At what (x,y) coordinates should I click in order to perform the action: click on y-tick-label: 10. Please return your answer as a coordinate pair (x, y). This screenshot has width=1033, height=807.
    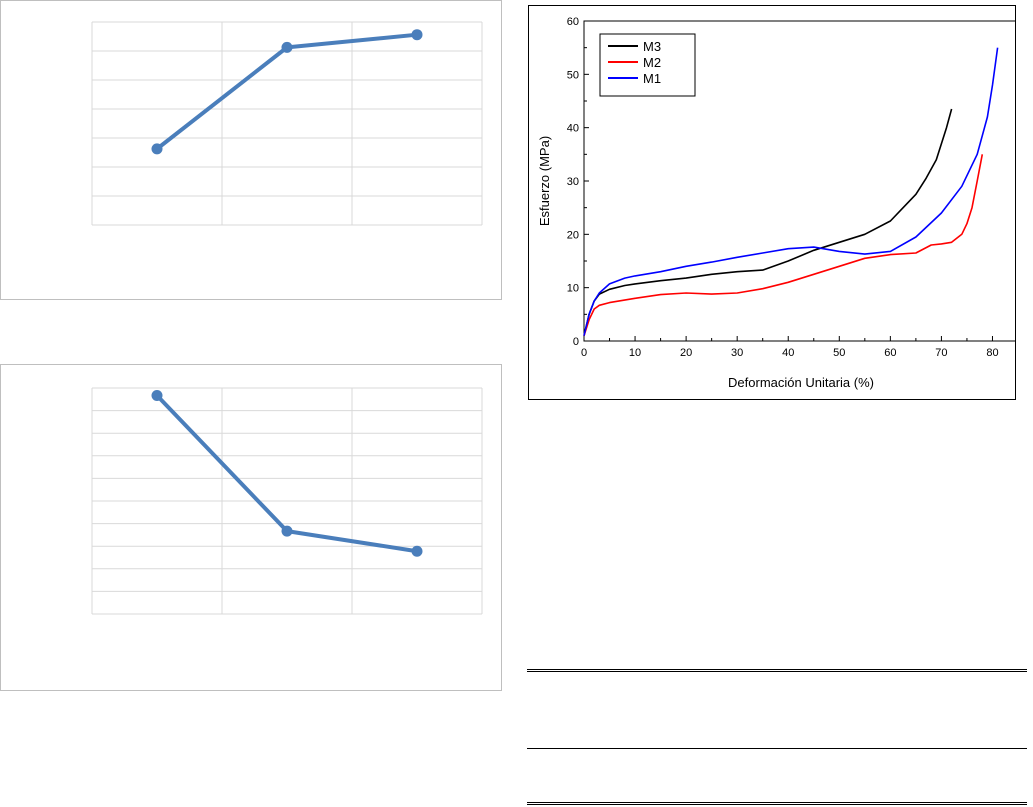
    Looking at the image, I should click on (573, 289).